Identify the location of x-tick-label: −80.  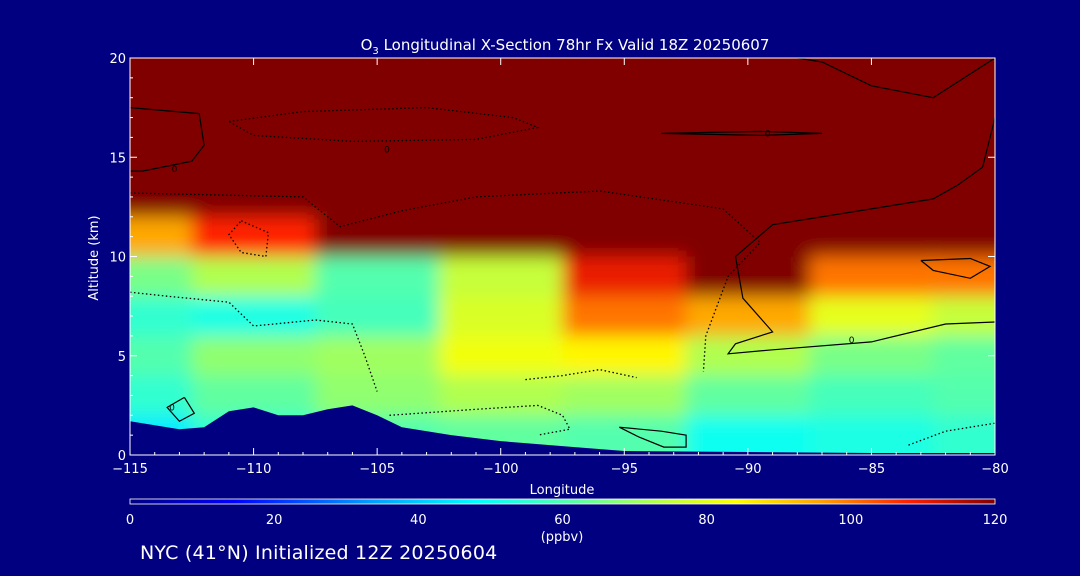
(994, 469).